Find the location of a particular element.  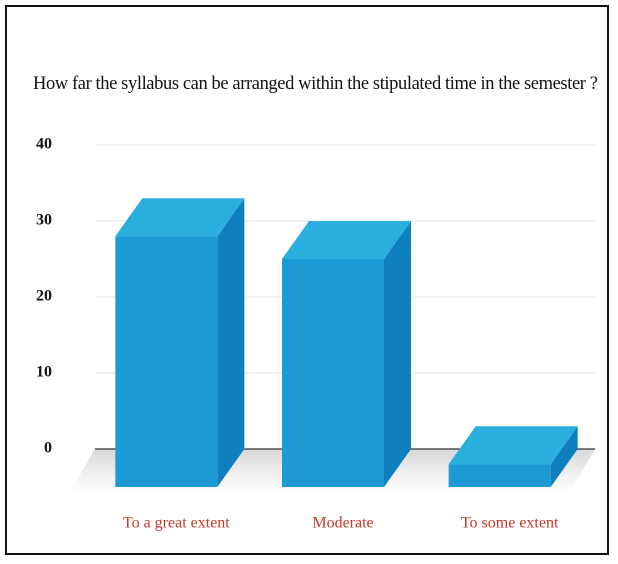

y-tick-label: 10 is located at coordinates (44, 372).